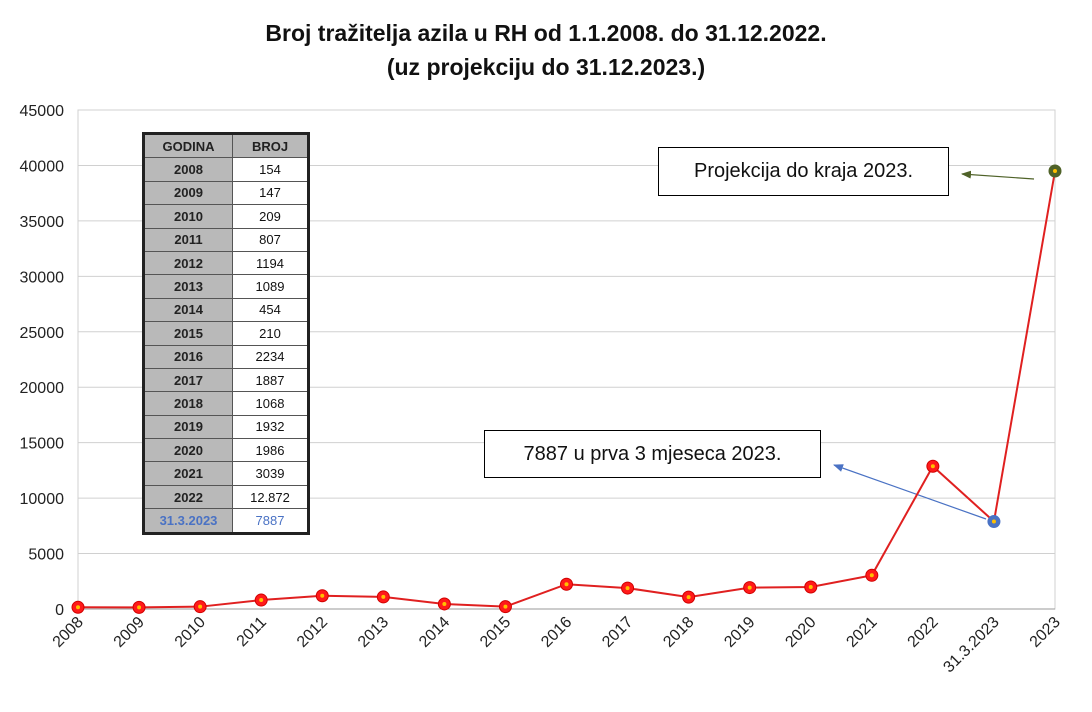 The height and width of the screenshot is (712, 1092). I want to click on table-cell-year: 2016, so click(188, 356).